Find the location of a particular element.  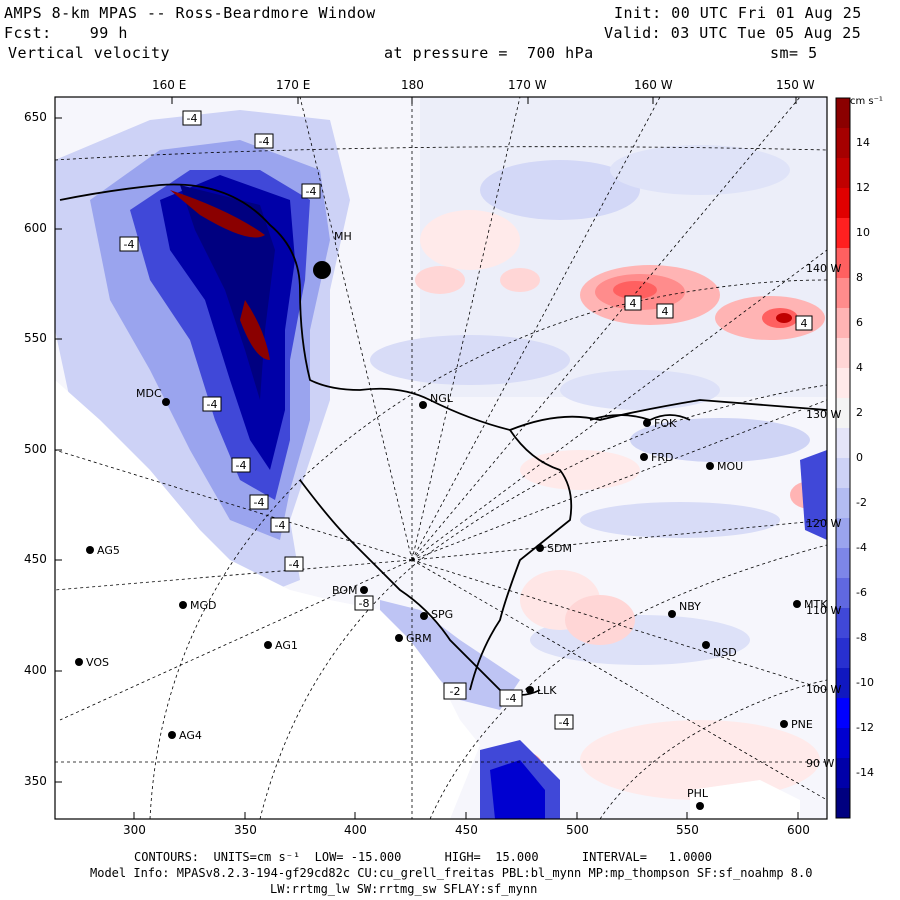

x-label-300: 300 is located at coordinates (134, 830).